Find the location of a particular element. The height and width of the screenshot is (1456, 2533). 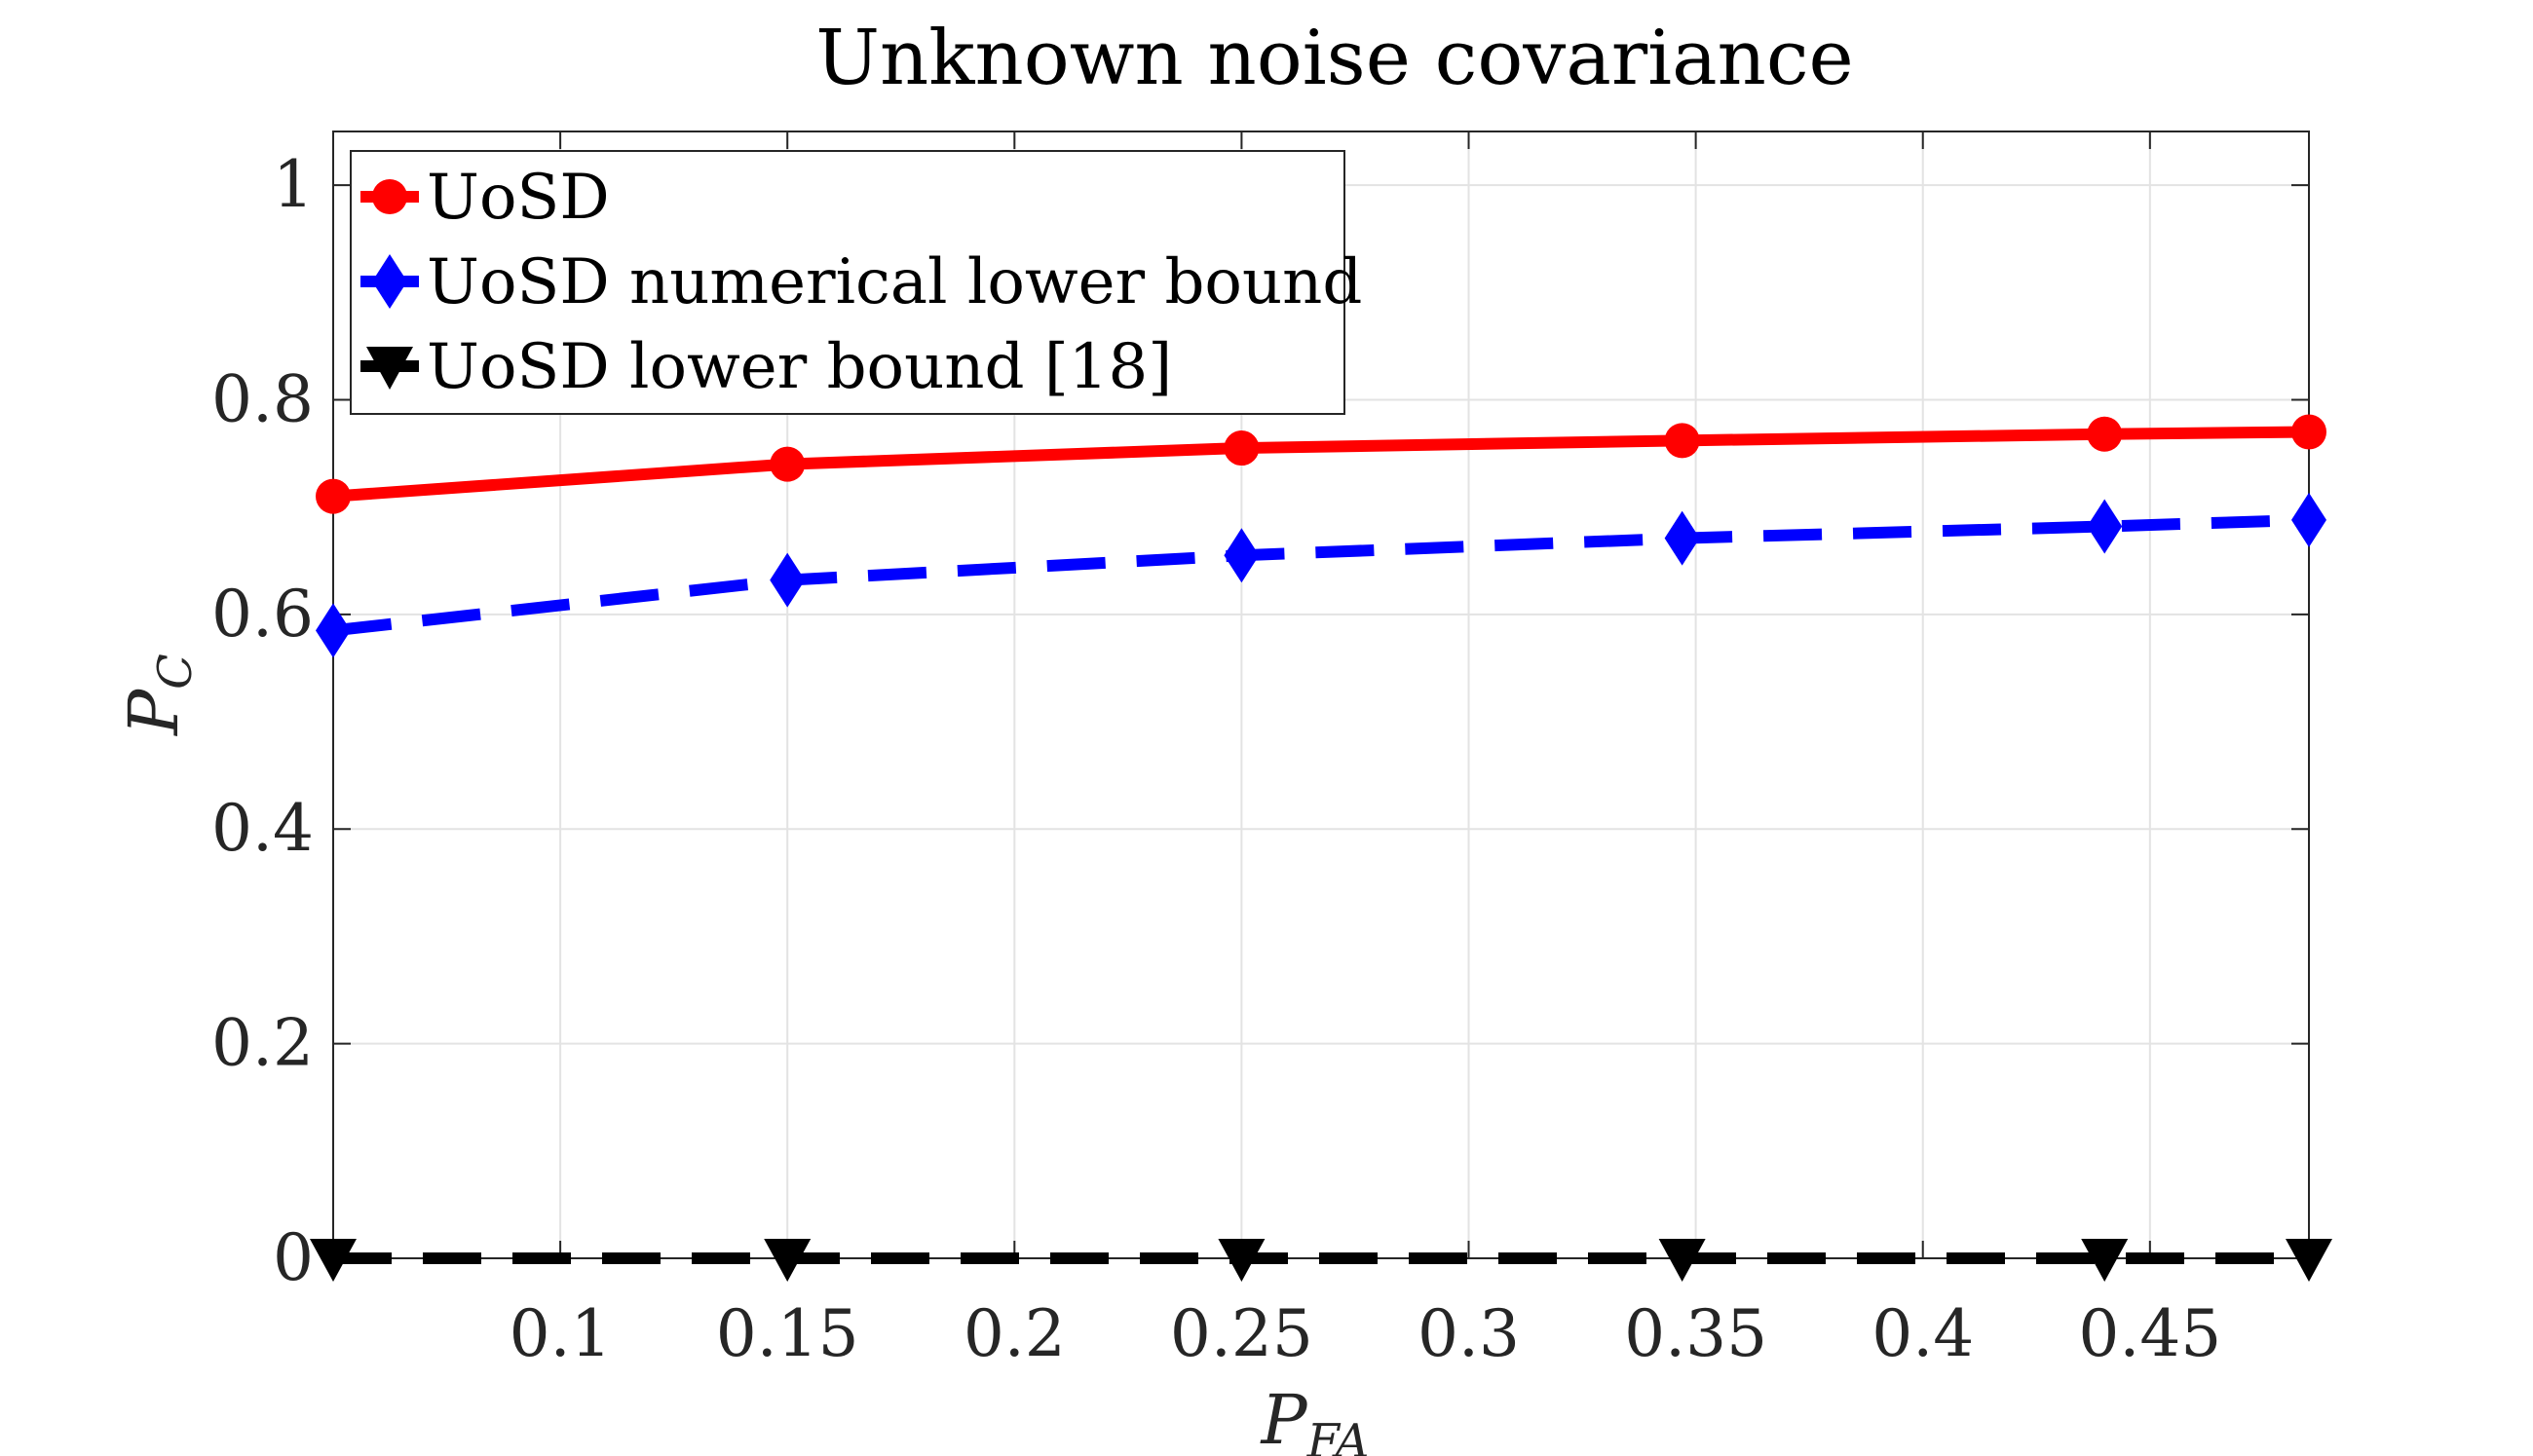

y-tick-label: 0.8 is located at coordinates (262, 398).